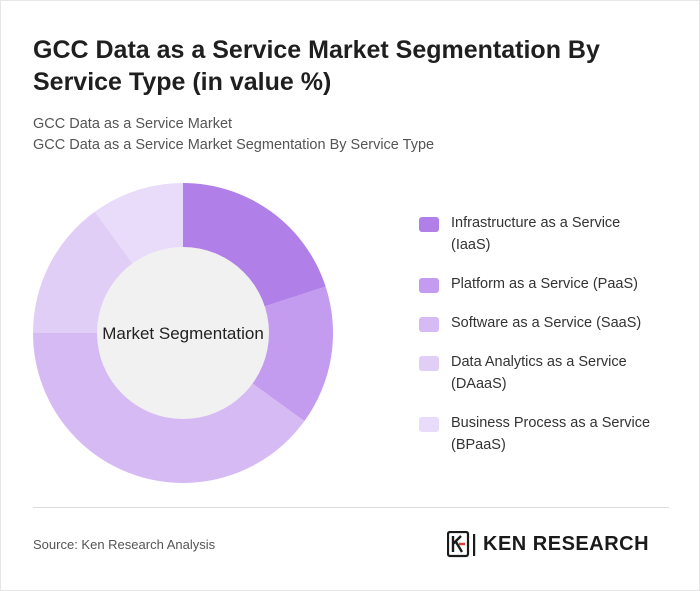  What do you see at coordinates (549, 234) in the screenshot?
I see `legend-item-iaas: Infrastructure as a Service (IaaS)` at bounding box center [549, 234].